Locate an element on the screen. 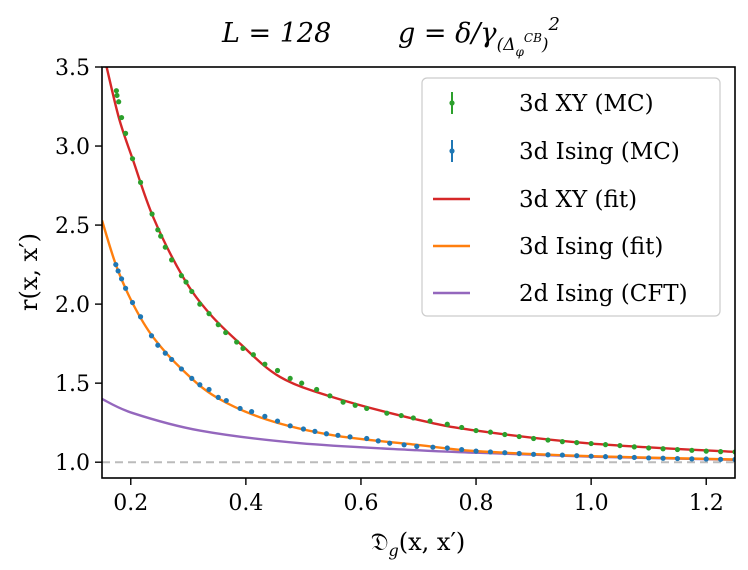 The image size is (748, 570). y-tick-label: 3.0 is located at coordinates (72, 147).